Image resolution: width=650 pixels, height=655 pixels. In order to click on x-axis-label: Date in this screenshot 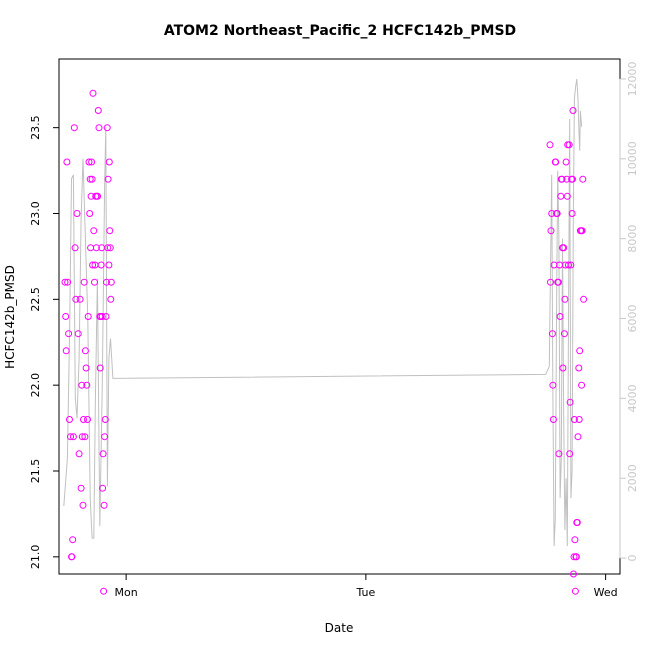, I will do `click(339, 628)`.